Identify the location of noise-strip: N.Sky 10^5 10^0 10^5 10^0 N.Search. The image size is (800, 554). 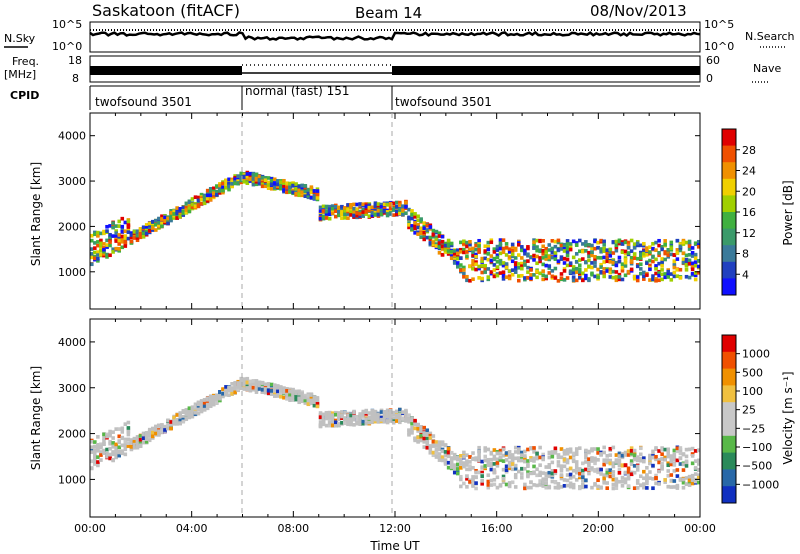
(399, 35).